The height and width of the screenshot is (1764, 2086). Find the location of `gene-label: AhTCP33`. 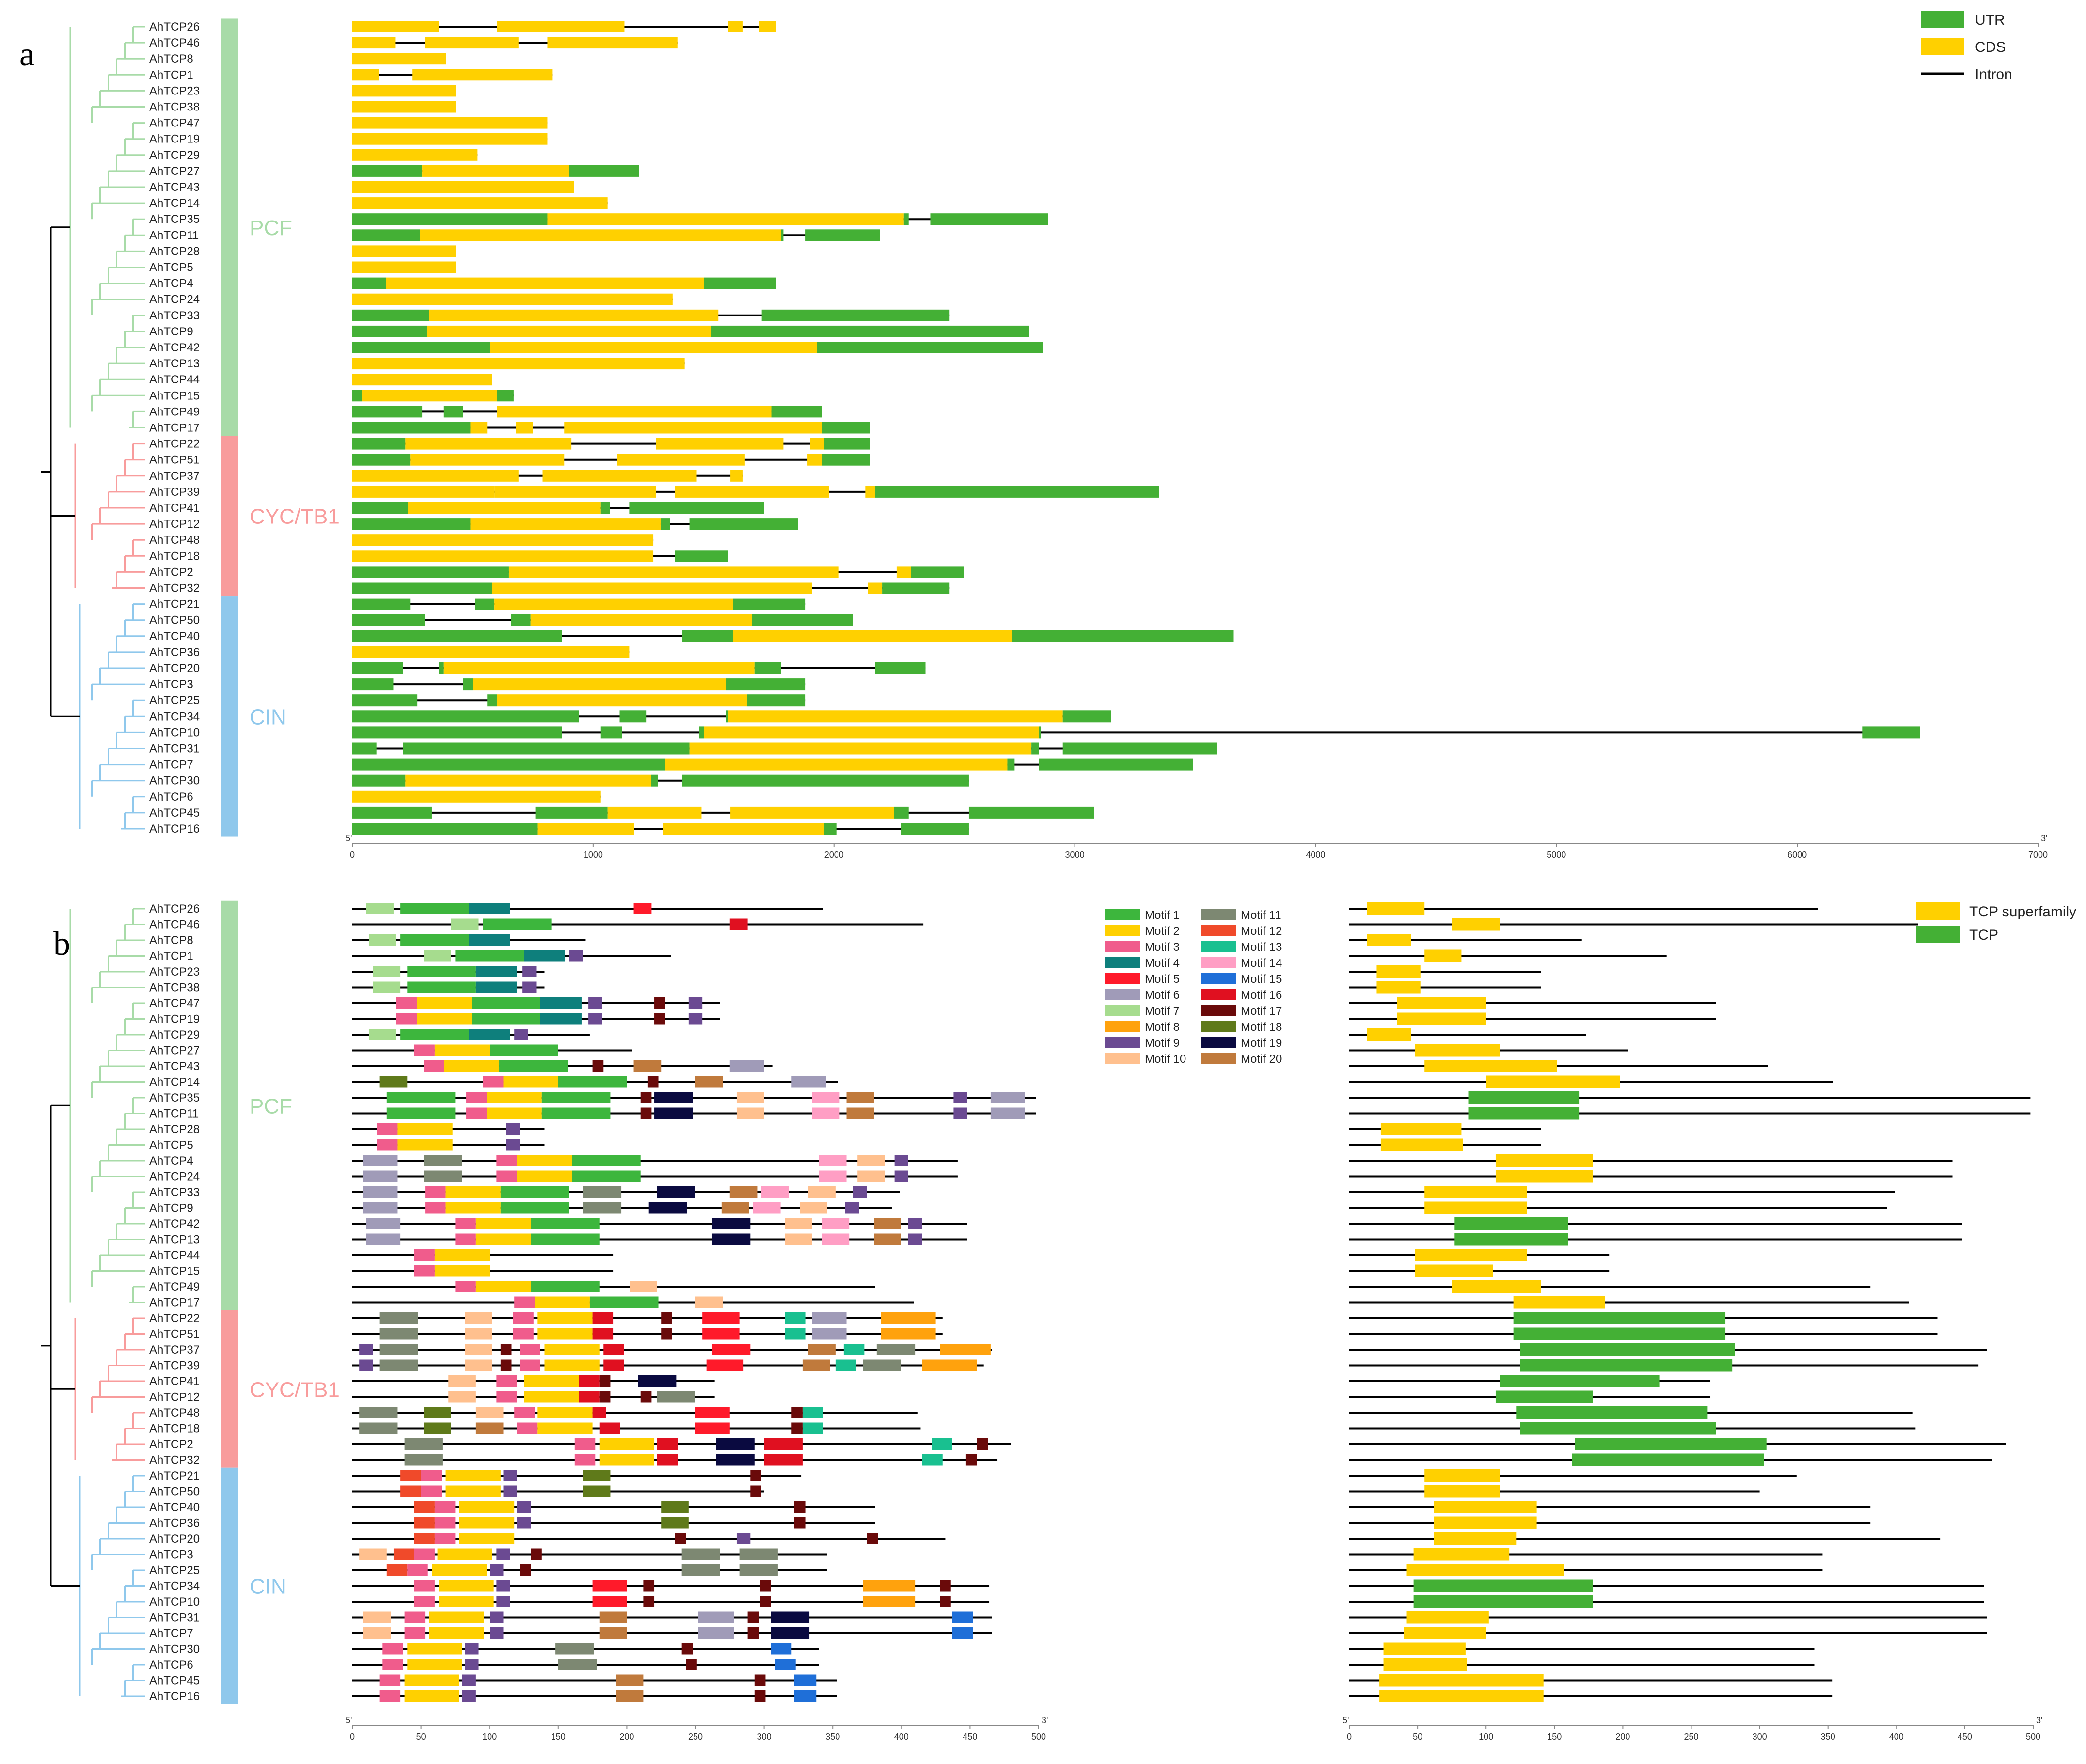

gene-label: AhTCP33 is located at coordinates (175, 316).